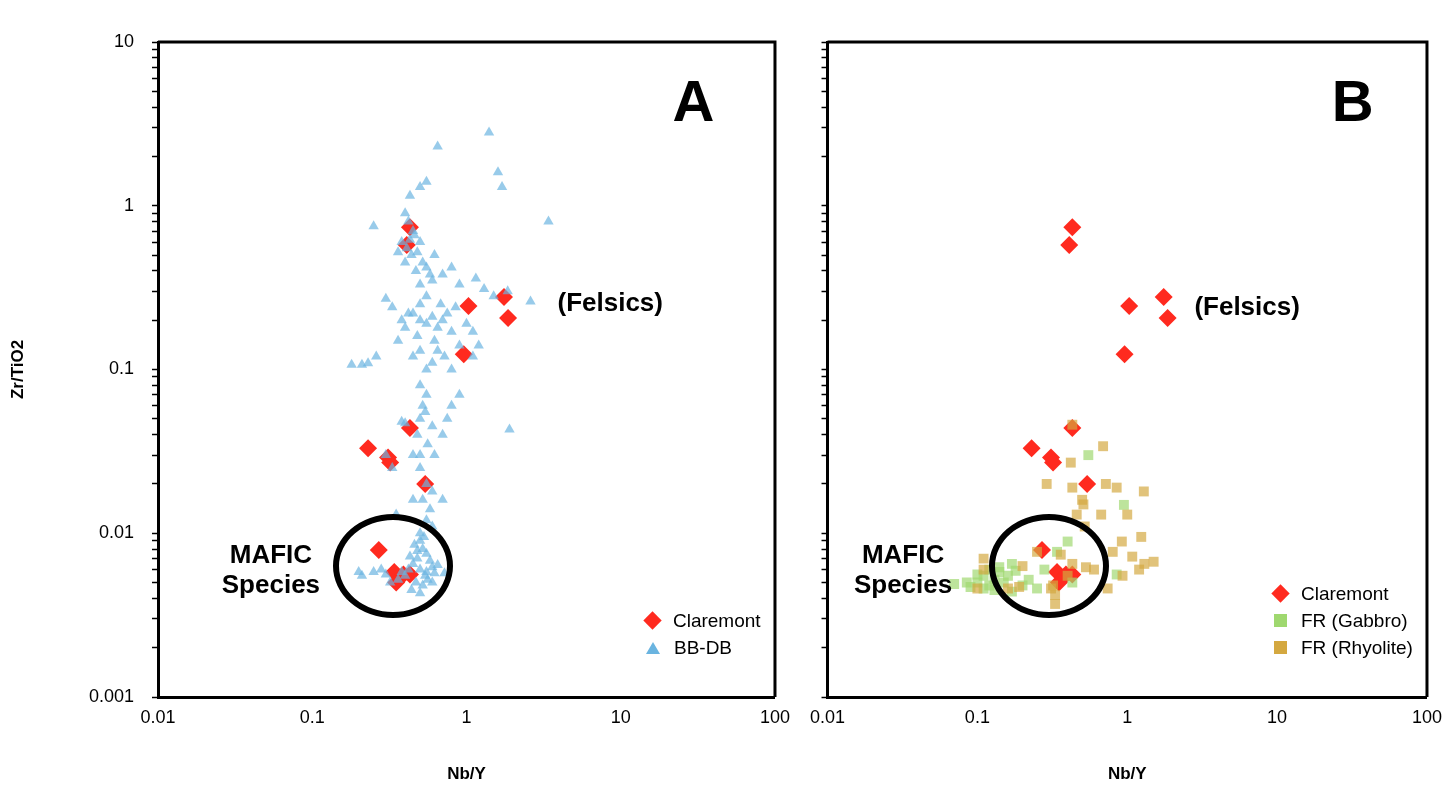  I want to click on legend-label: FR (Gabbro), so click(1354, 621).